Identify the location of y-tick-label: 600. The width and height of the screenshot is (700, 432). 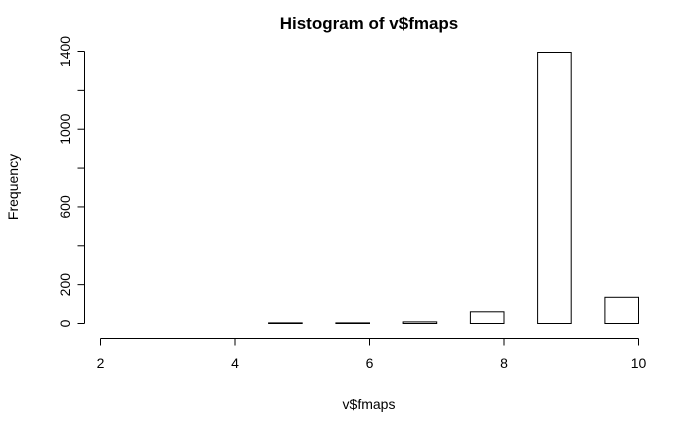
(65, 207).